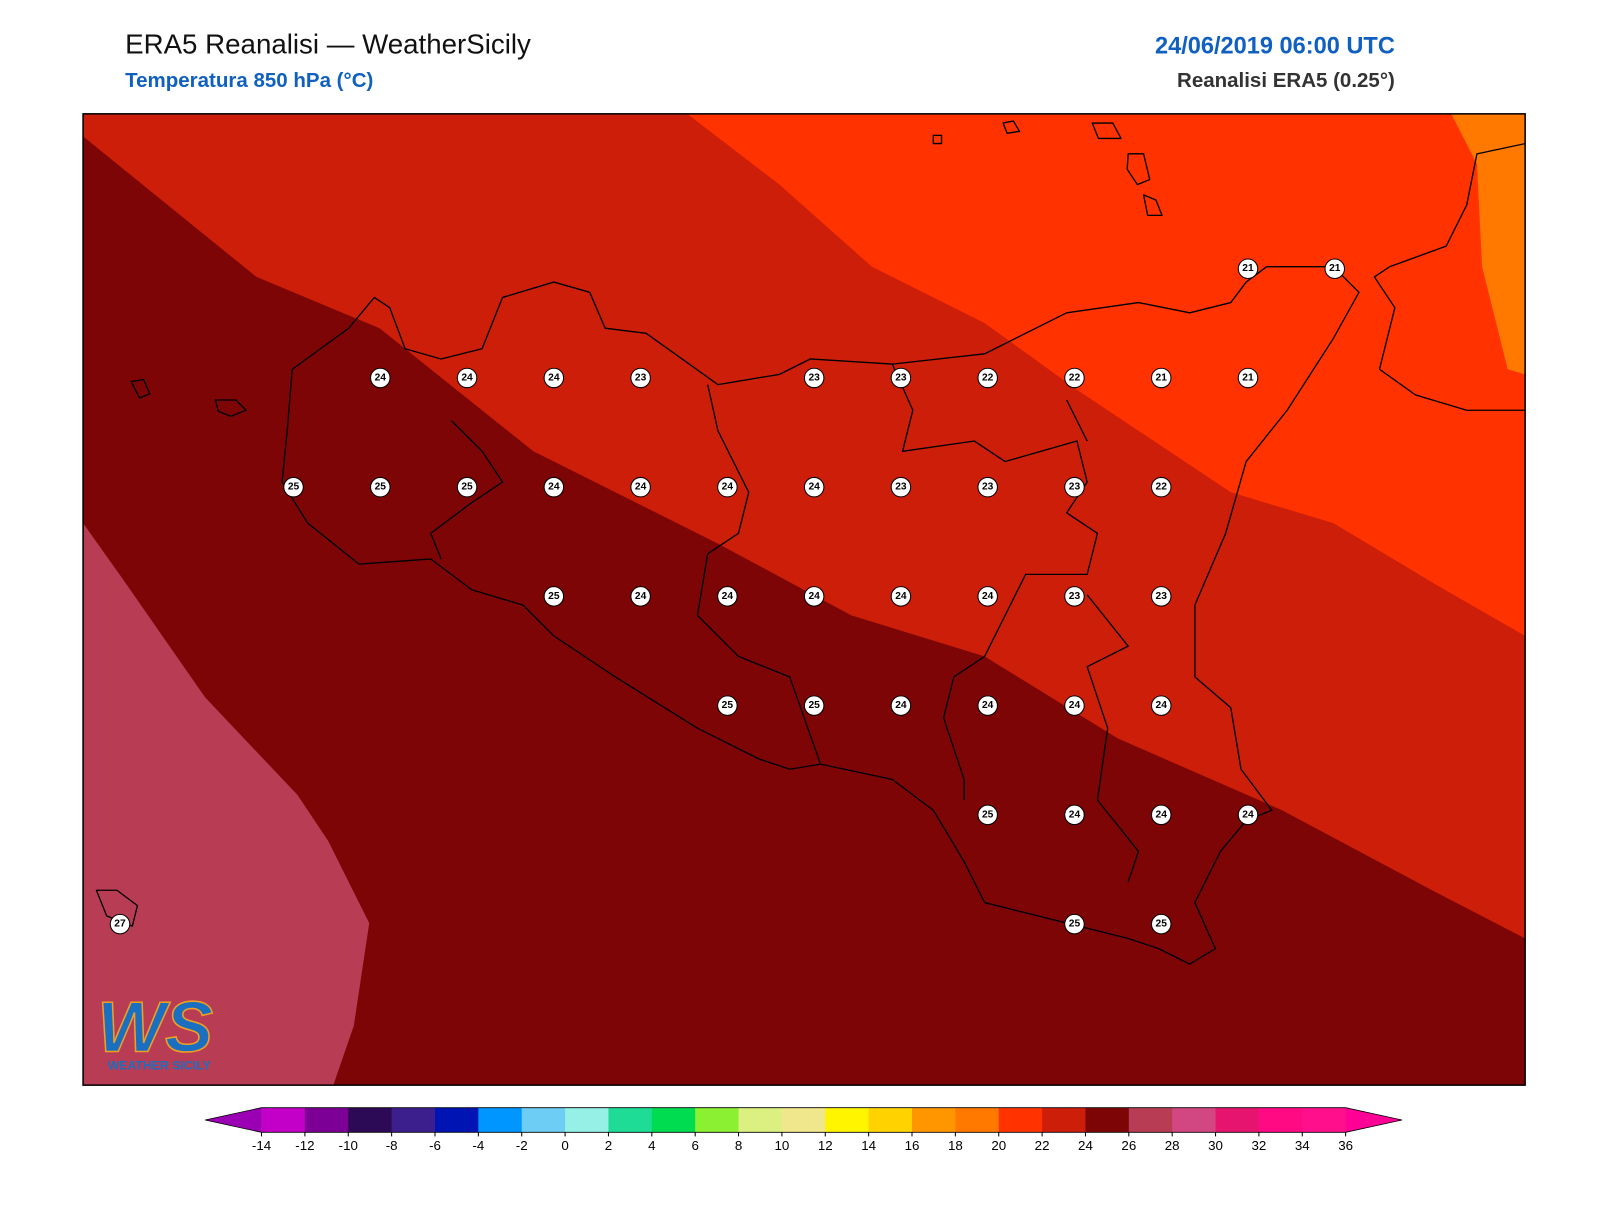 This screenshot has height=1205, width=1600. I want to click on colorbar-tick-label: -2, so click(522, 1145).